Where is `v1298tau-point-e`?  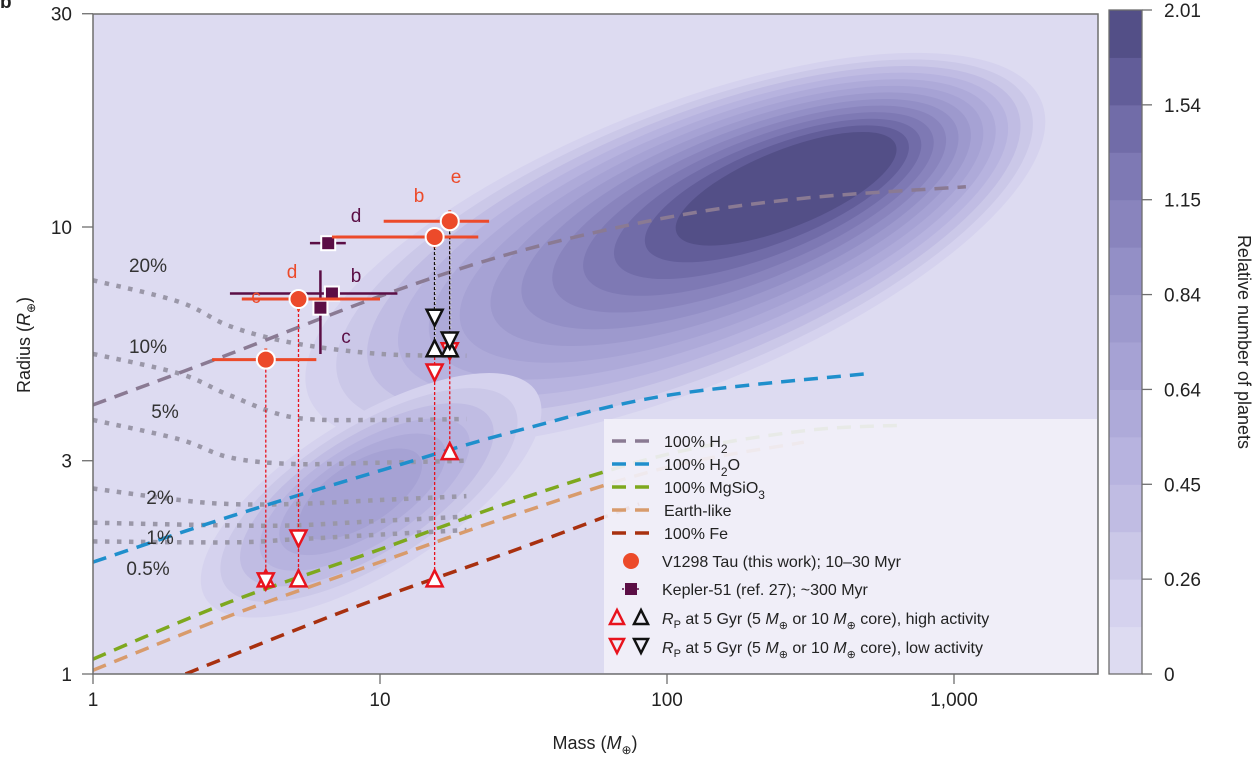 v1298tau-point-e is located at coordinates (436, 221).